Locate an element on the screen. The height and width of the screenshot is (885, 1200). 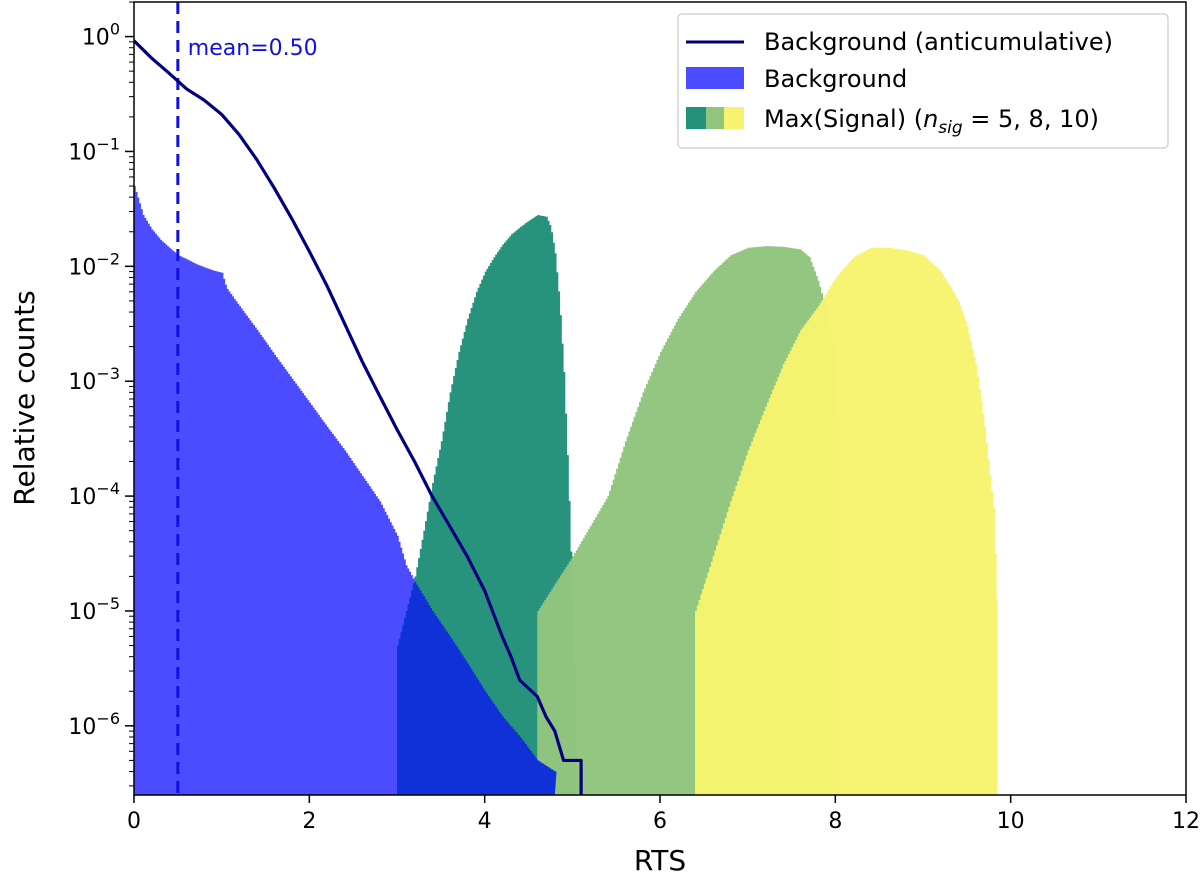
y-tick-label: 10⁰ is located at coordinates (101, 35).